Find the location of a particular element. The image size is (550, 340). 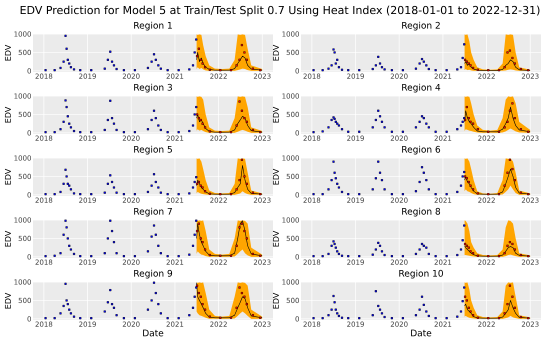

chart-title: Region 4 is located at coordinates (421, 88).